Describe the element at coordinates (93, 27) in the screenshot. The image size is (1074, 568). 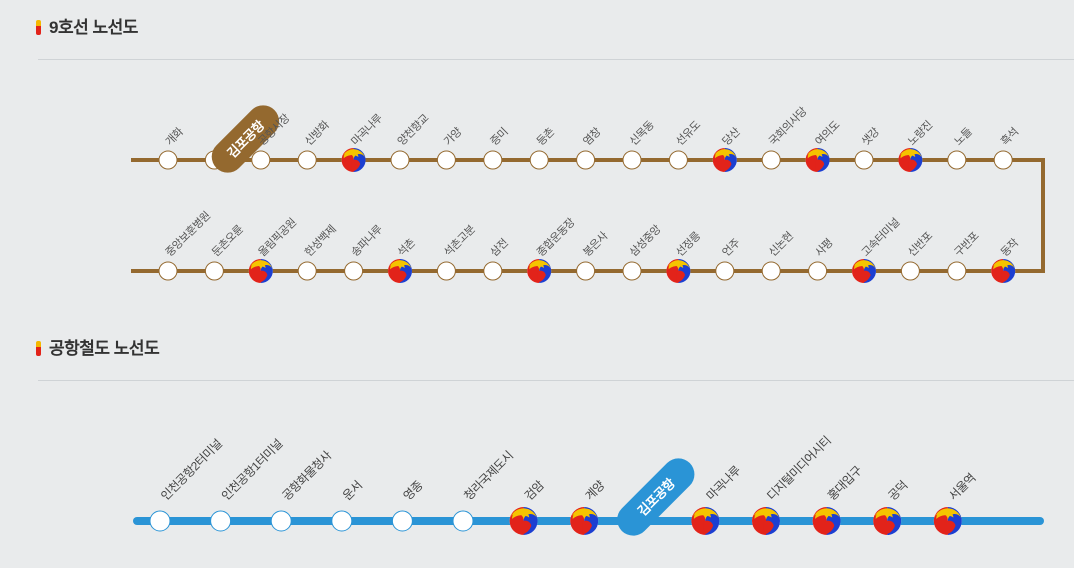
I see `line9-title-text: 9호선 노선도` at that location.